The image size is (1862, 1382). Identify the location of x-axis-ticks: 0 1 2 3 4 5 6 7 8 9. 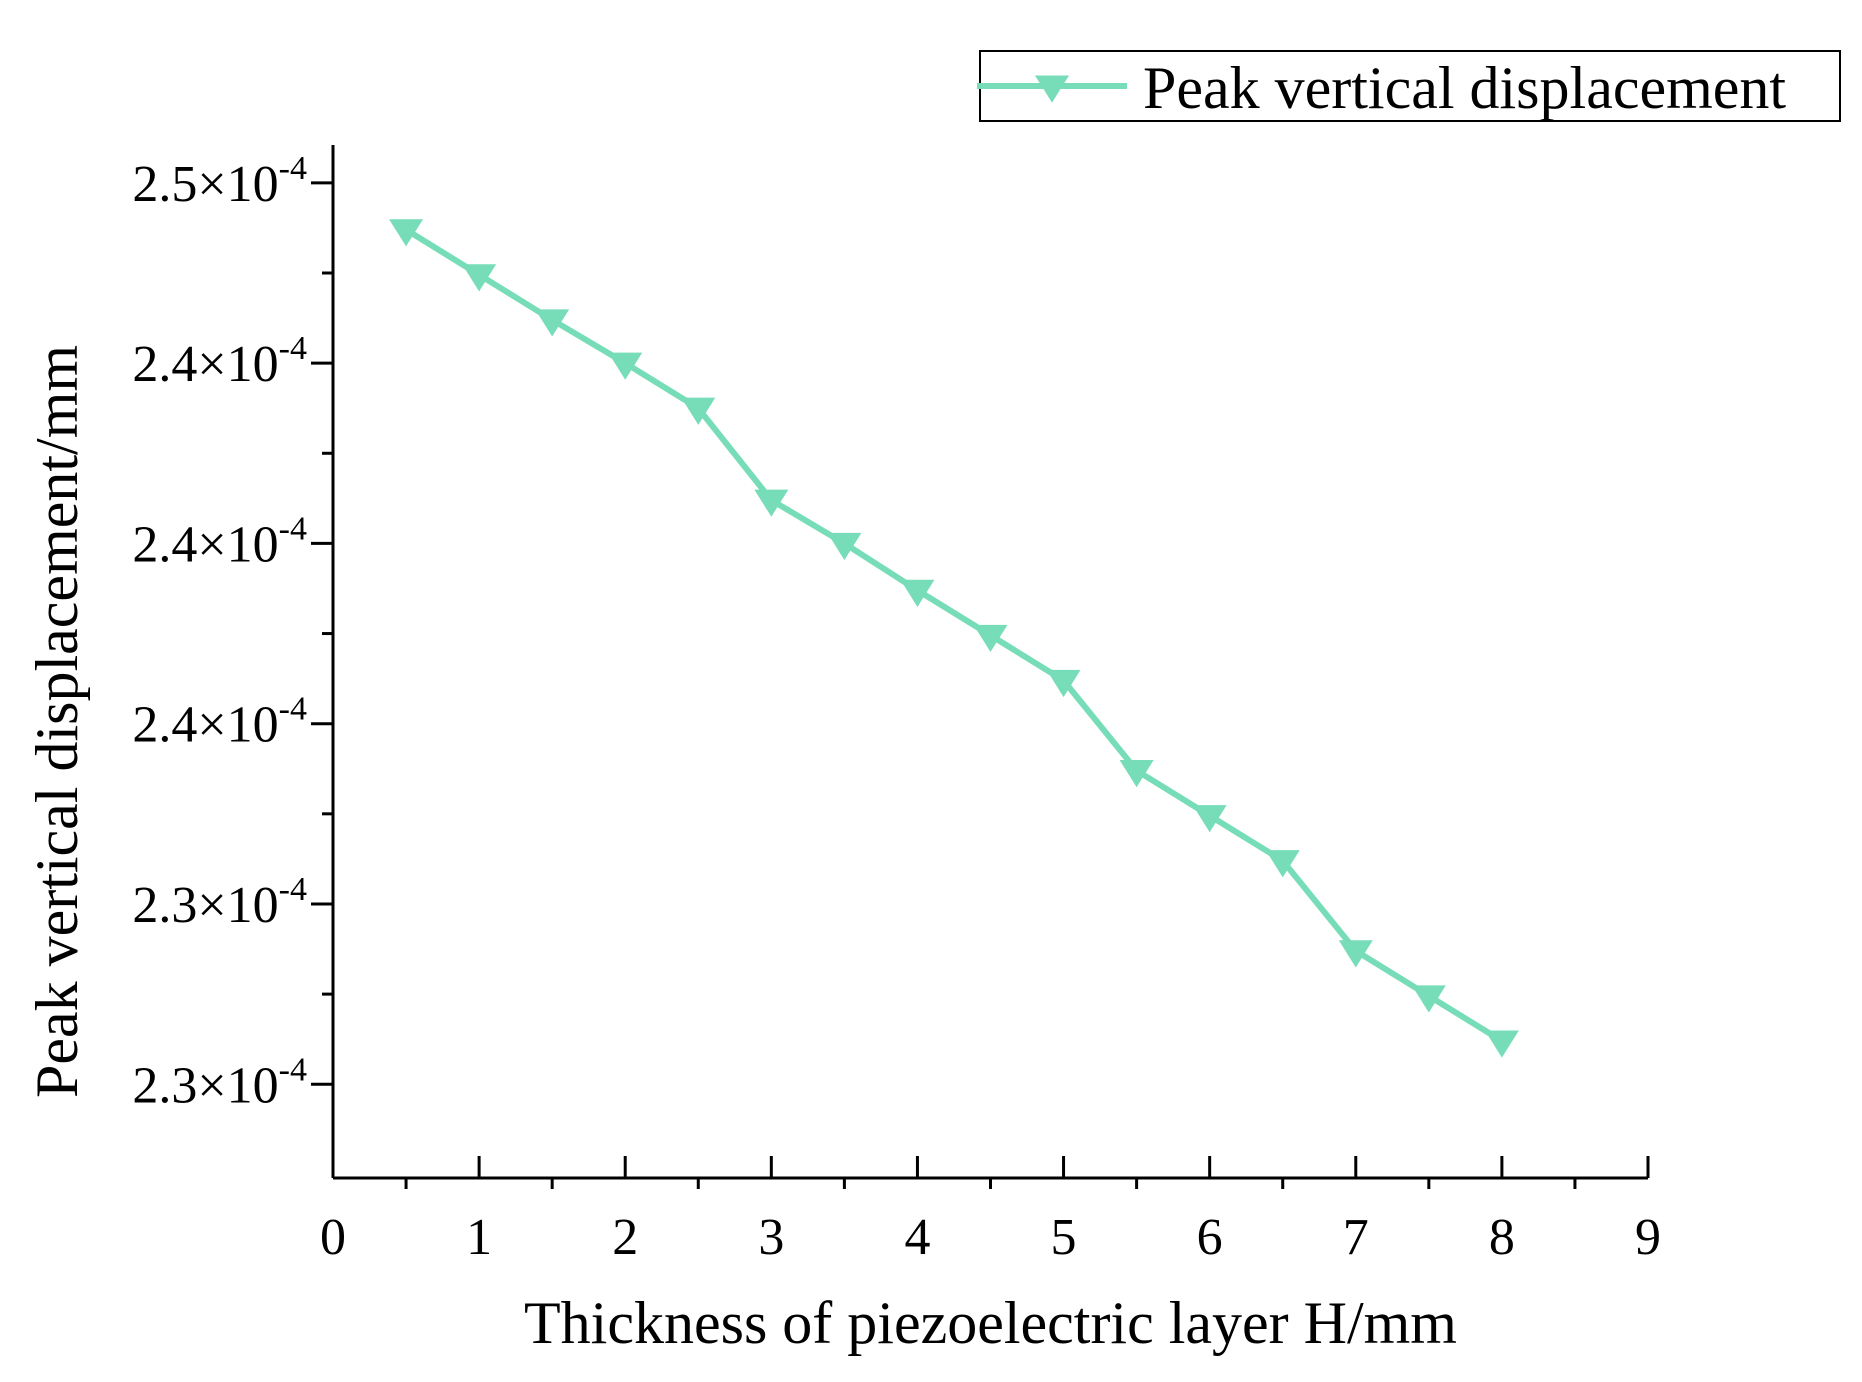
(990, 1211).